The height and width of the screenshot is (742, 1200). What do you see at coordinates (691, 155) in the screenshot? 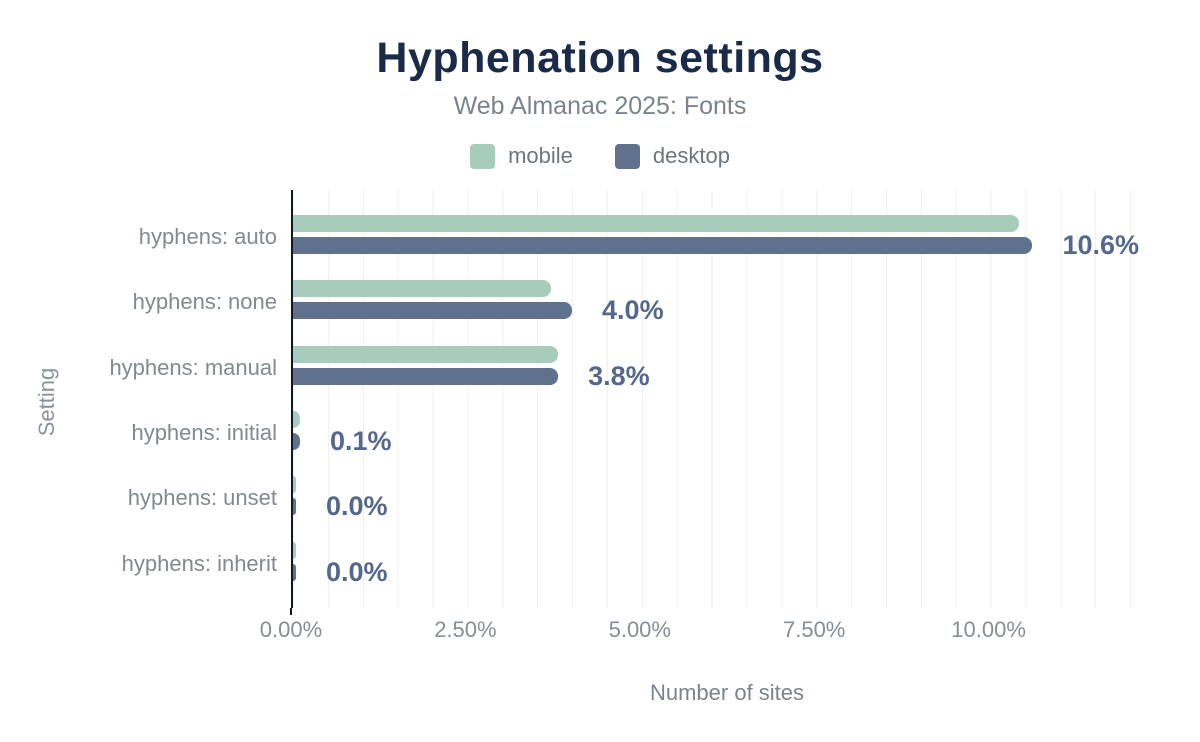
I see `legend-label-desktop: desktop` at bounding box center [691, 155].